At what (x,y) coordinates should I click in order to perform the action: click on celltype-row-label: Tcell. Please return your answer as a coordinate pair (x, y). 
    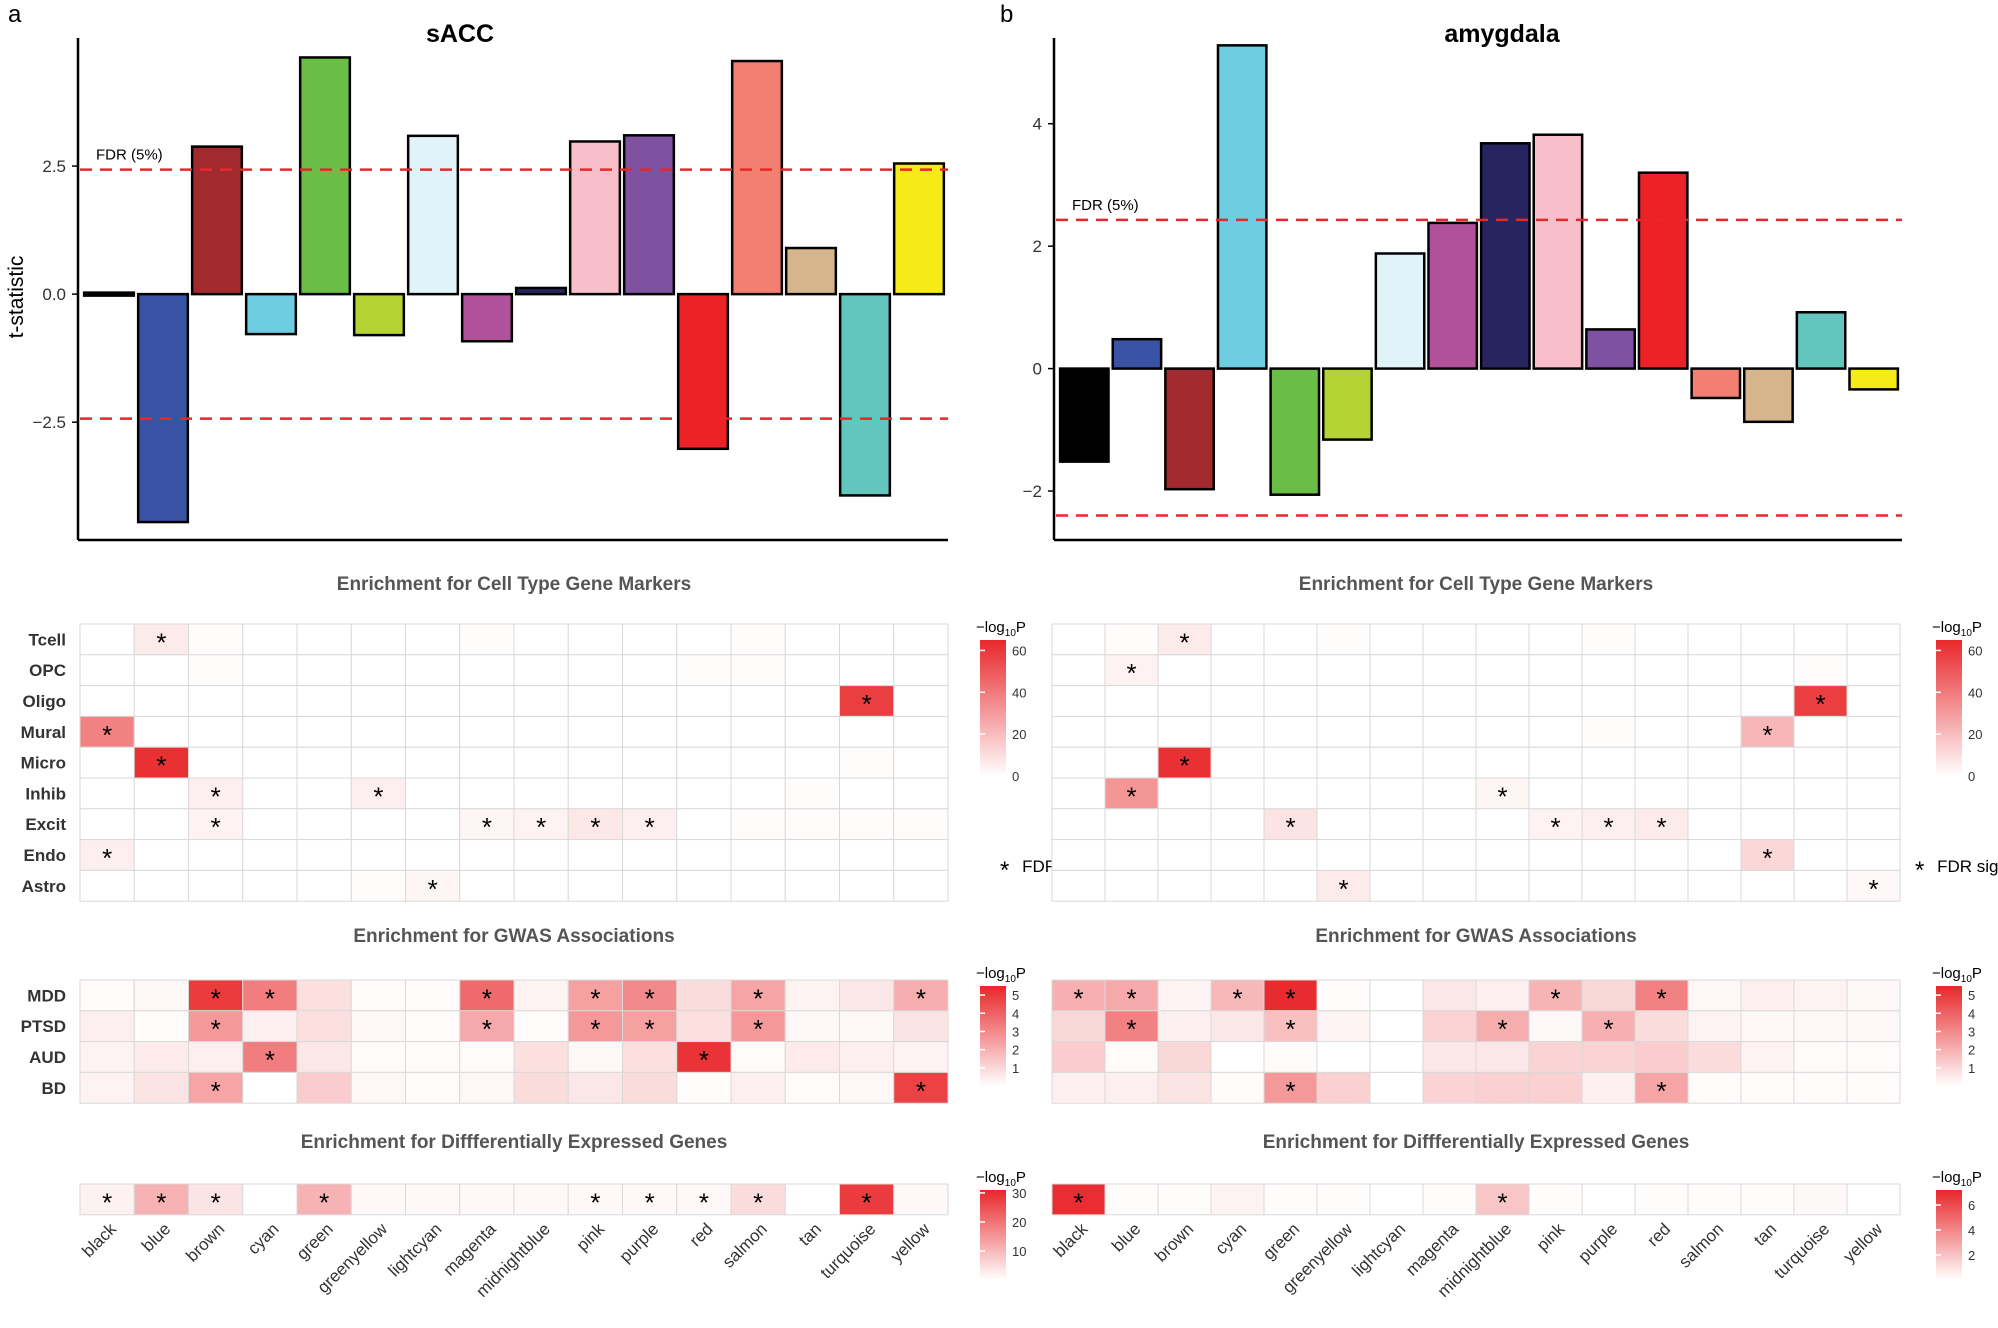
    Looking at the image, I should click on (47, 639).